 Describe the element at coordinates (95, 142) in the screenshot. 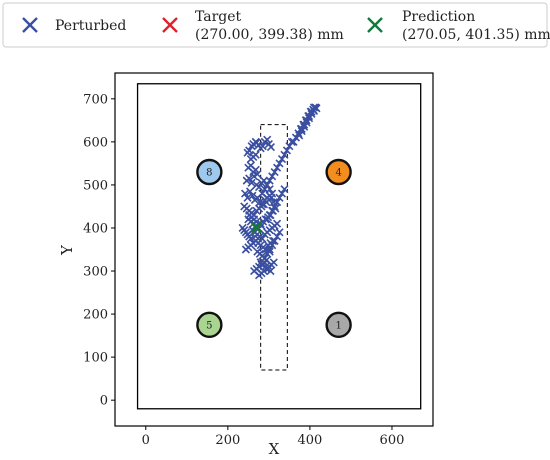

I see `y-tick-label: 600` at that location.